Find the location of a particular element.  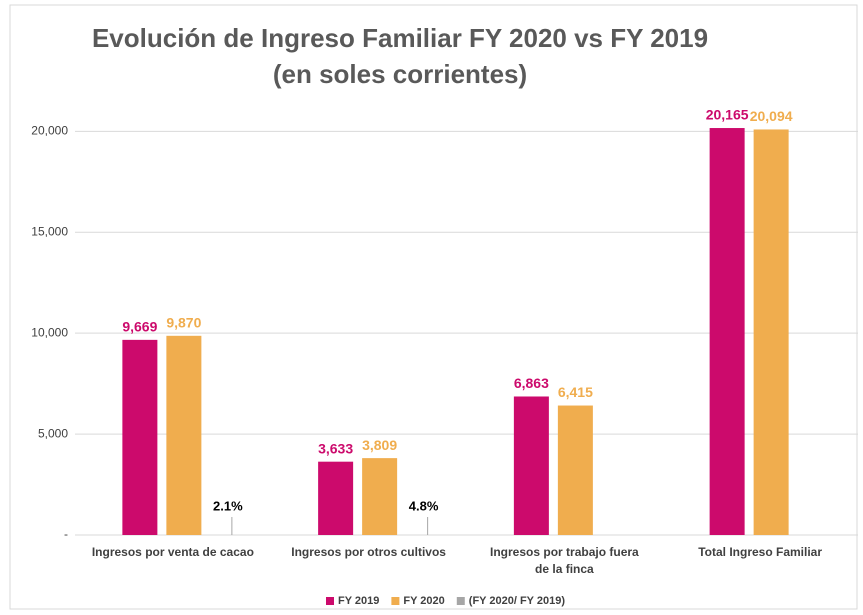

data-label: 6,863 is located at coordinates (531, 383).